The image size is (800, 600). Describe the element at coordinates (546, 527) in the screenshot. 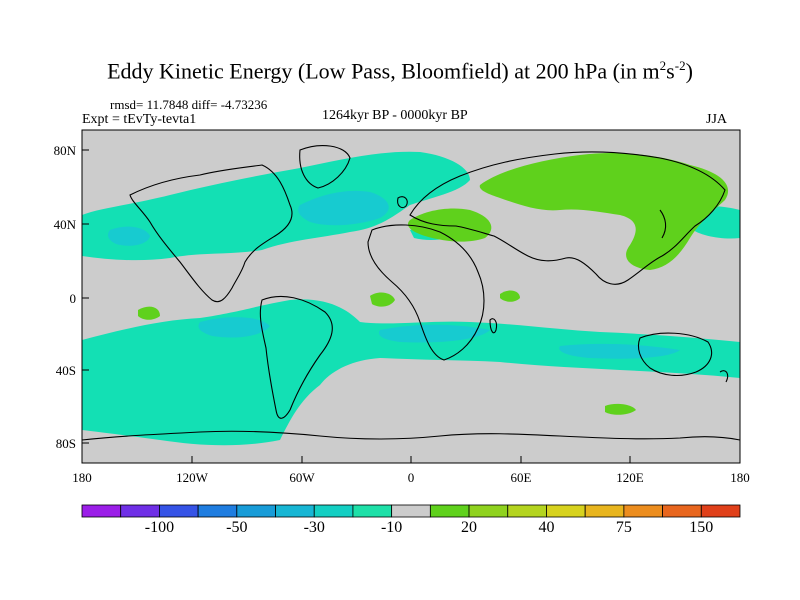

I see `colorbar-label: 40` at that location.